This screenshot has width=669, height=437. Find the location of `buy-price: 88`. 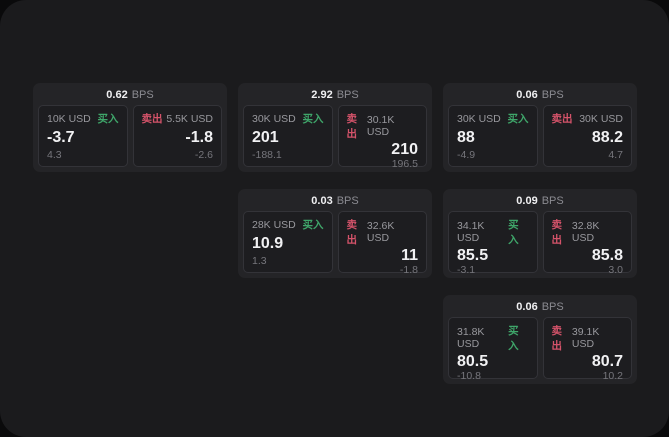

buy-price: 88 is located at coordinates (466, 137).